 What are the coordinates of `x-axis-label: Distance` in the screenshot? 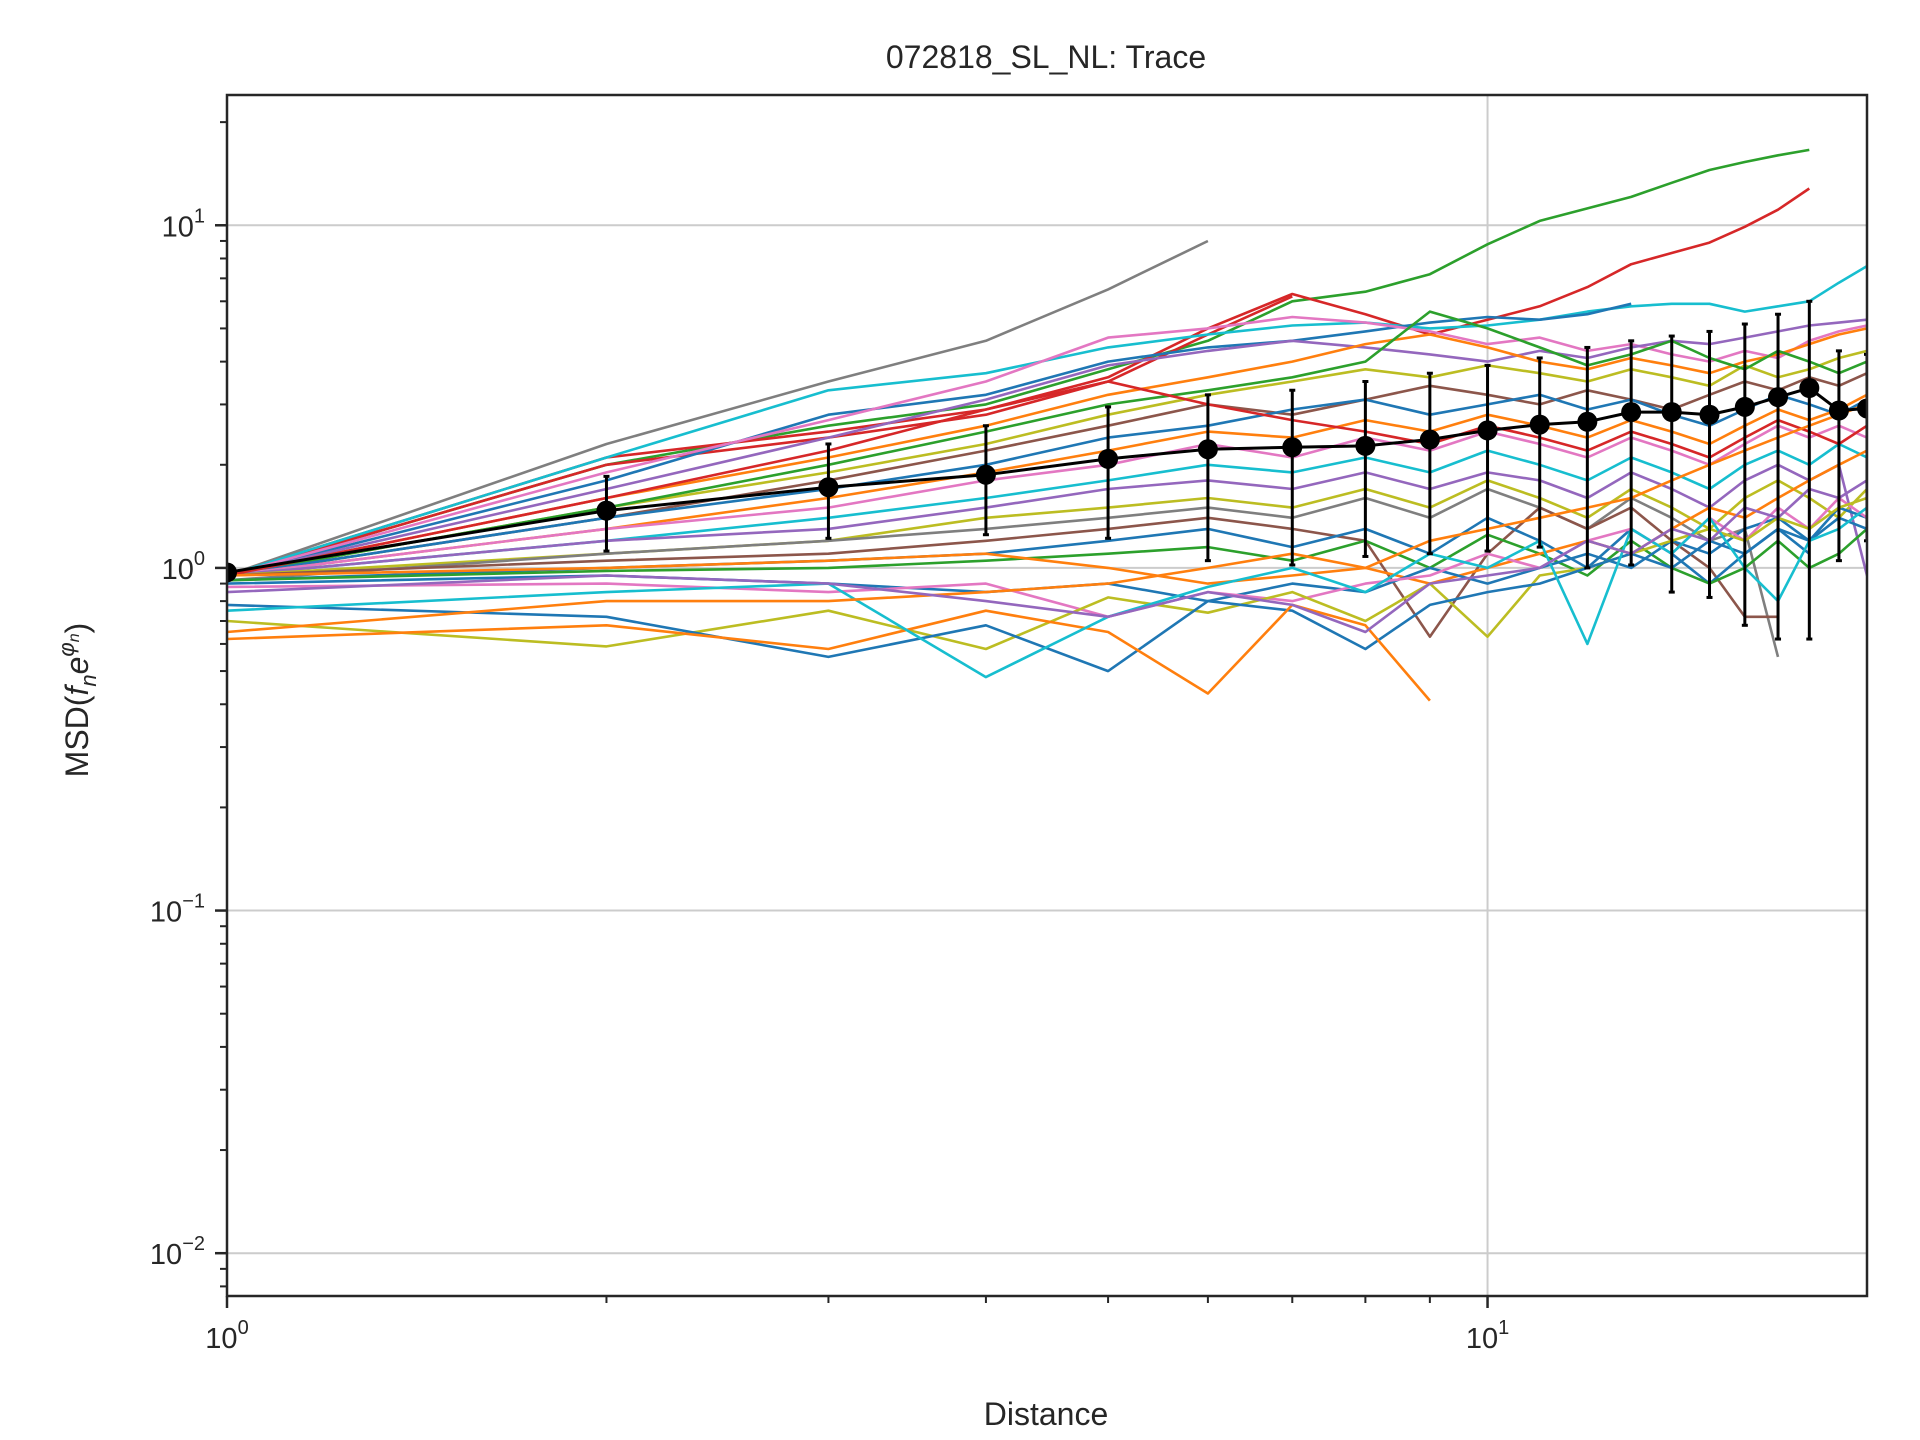 It's located at (1046, 1414).